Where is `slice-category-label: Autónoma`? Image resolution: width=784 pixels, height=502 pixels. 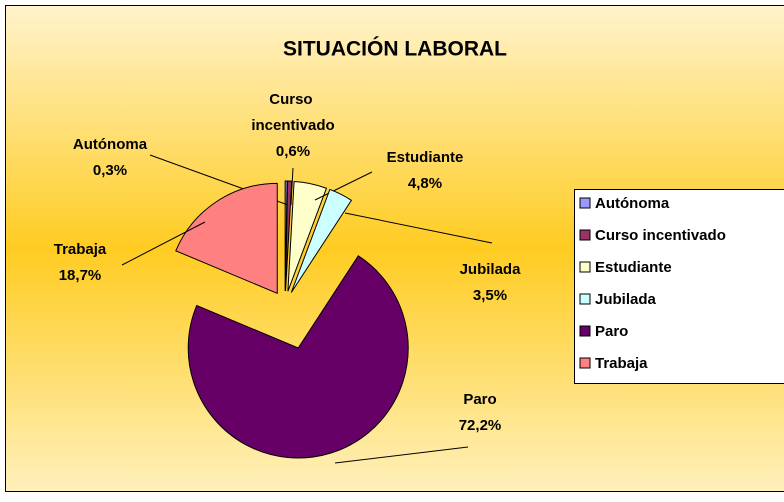
slice-category-label: Autónoma is located at coordinates (110, 144).